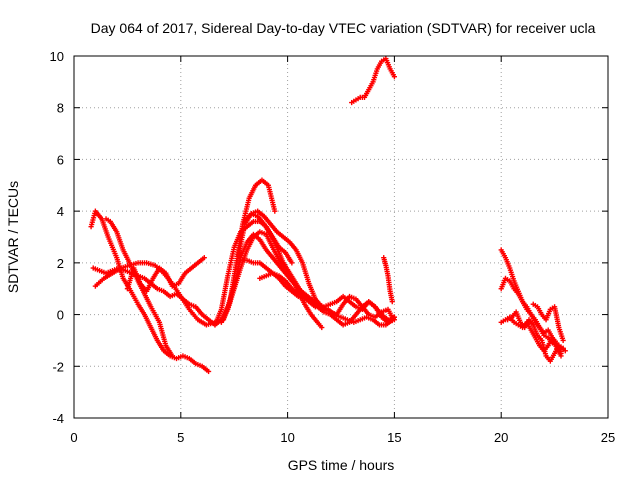 Image resolution: width=640 pixels, height=480 pixels. Describe the element at coordinates (58, 418) in the screenshot. I see `y-tick-label-0: -4` at that location.